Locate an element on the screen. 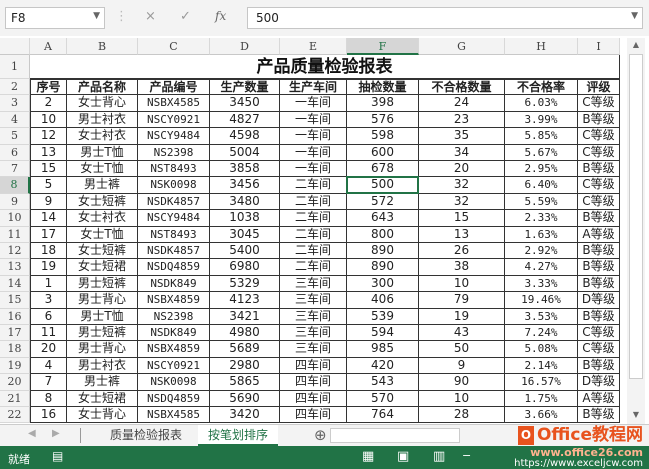  formula-input: 500 ▼ is located at coordinates (445, 18).